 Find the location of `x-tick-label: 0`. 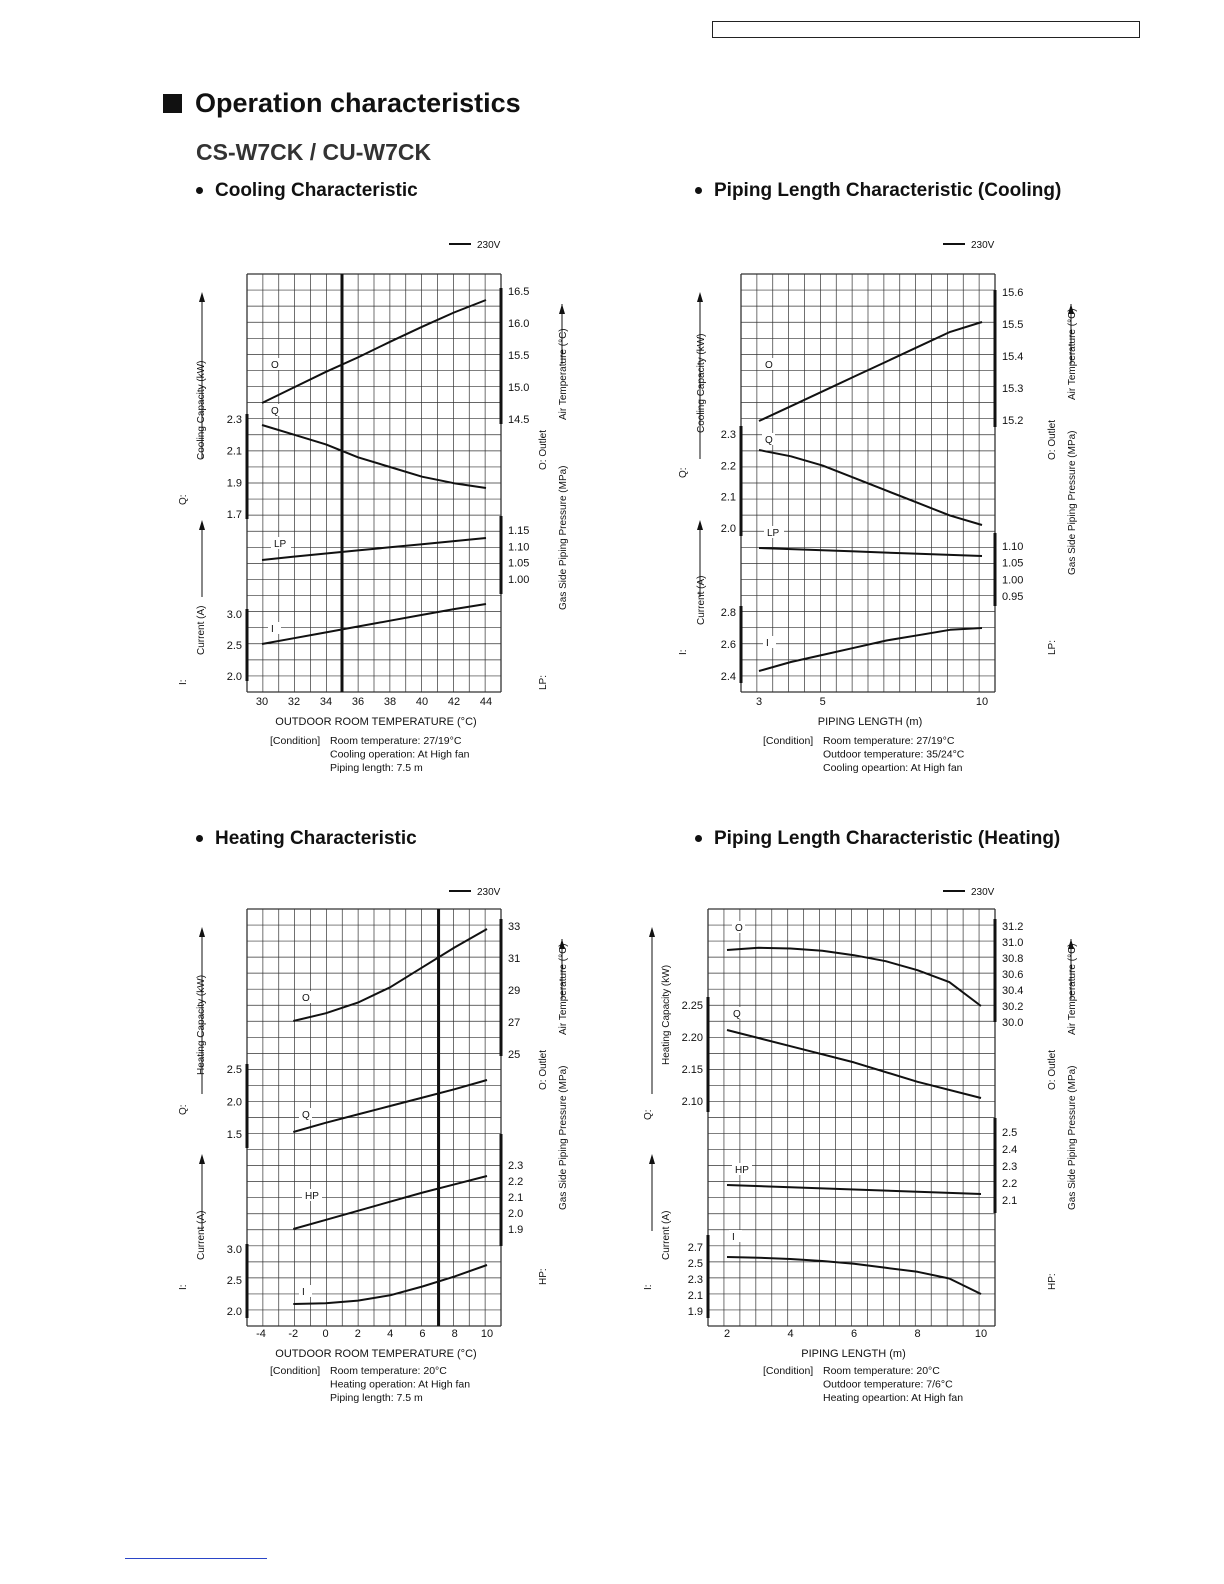

x-tick-label: 0 is located at coordinates (326, 1334).